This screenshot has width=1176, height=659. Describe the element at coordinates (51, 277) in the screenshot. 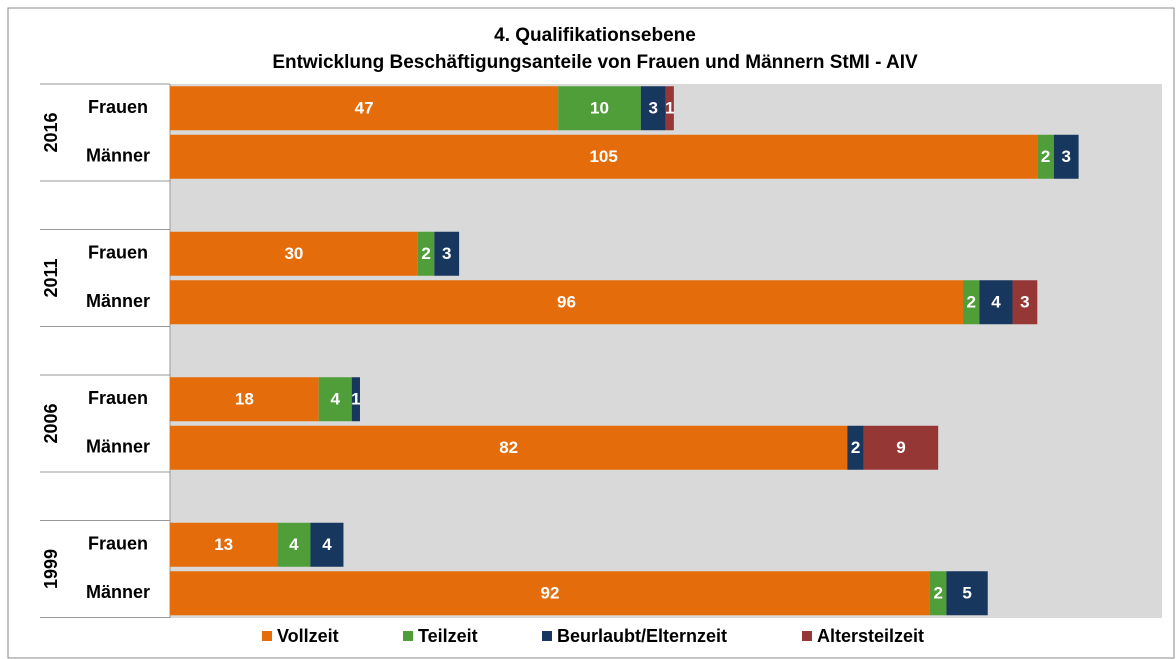

I see `group-label: 2011` at that location.